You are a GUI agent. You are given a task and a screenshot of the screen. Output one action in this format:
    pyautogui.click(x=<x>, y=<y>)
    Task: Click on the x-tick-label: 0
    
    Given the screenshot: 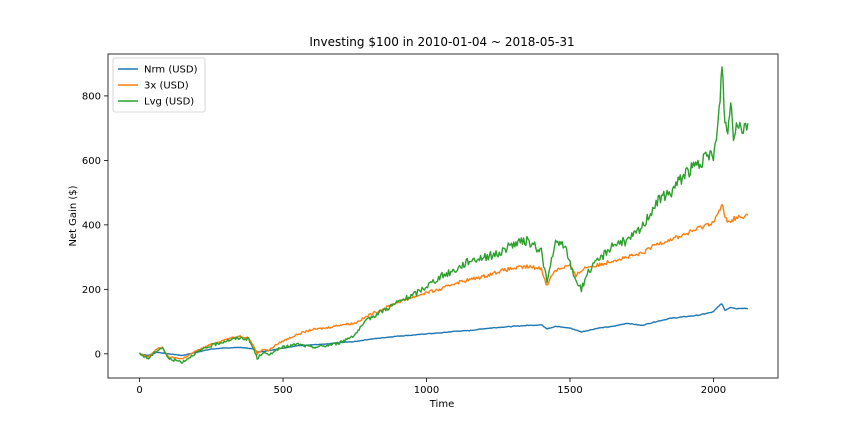 What is the action you would take?
    pyautogui.click(x=139, y=390)
    